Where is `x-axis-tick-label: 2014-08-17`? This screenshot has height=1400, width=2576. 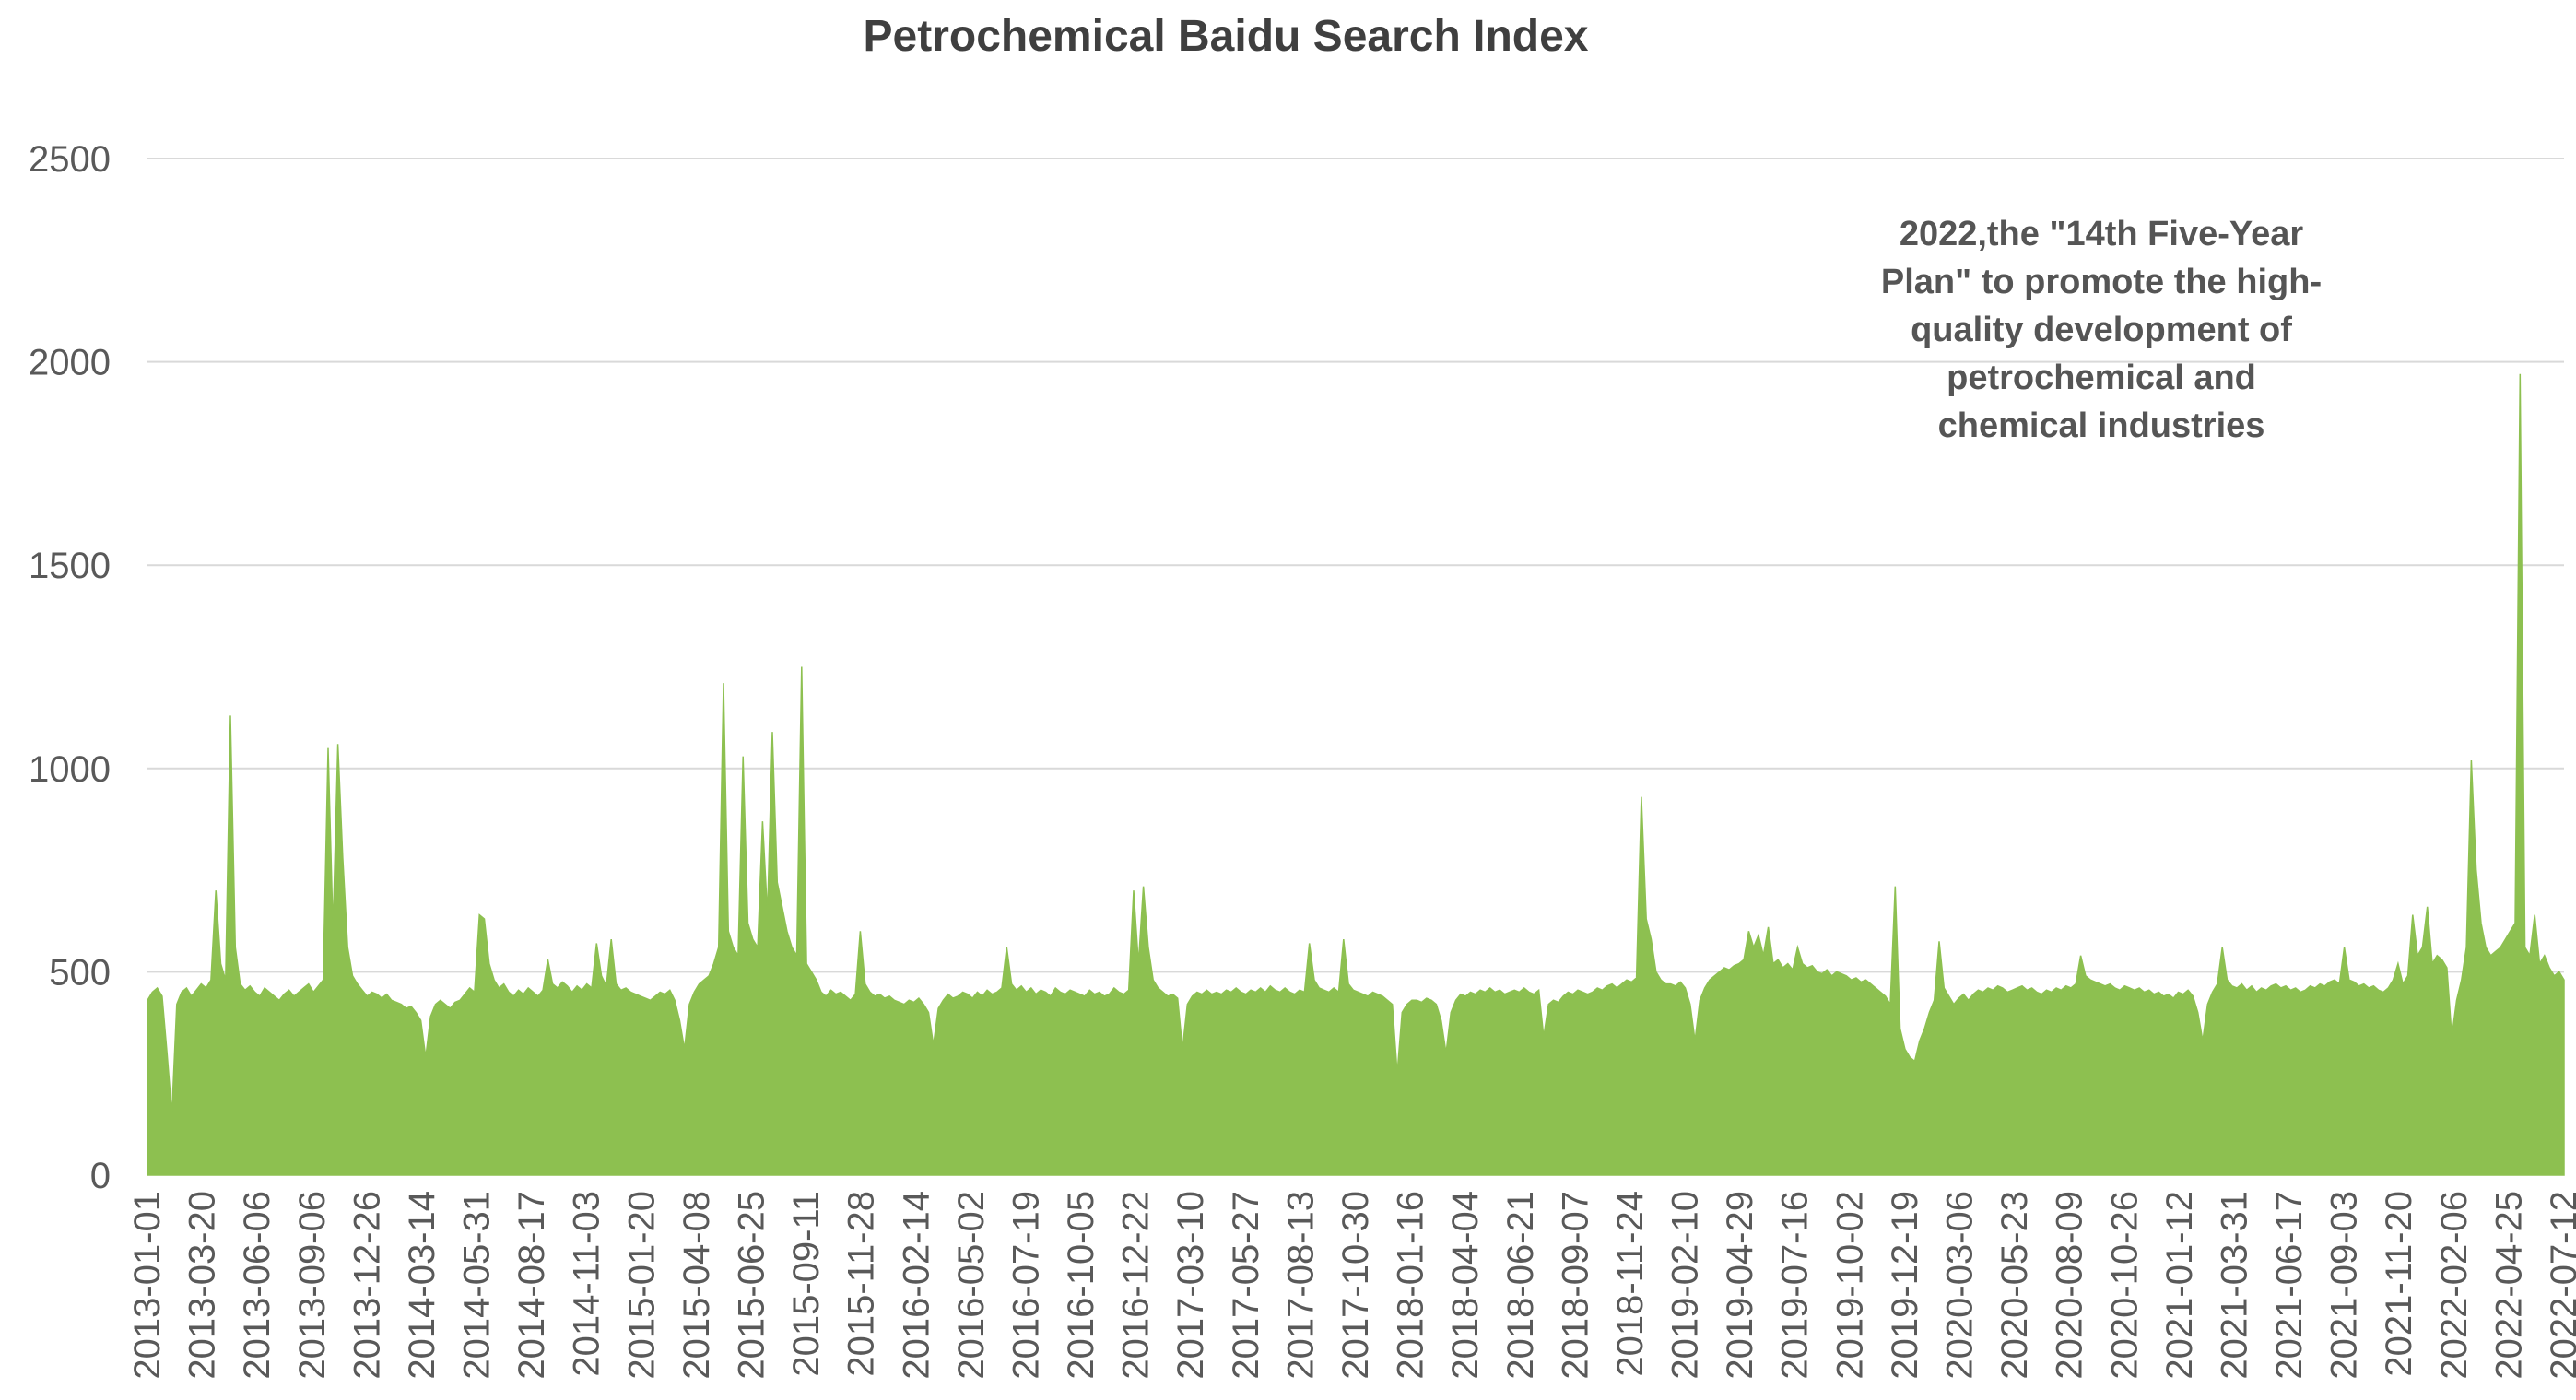
x-axis-tick-label: 2014-08-17 is located at coordinates (532, 1285).